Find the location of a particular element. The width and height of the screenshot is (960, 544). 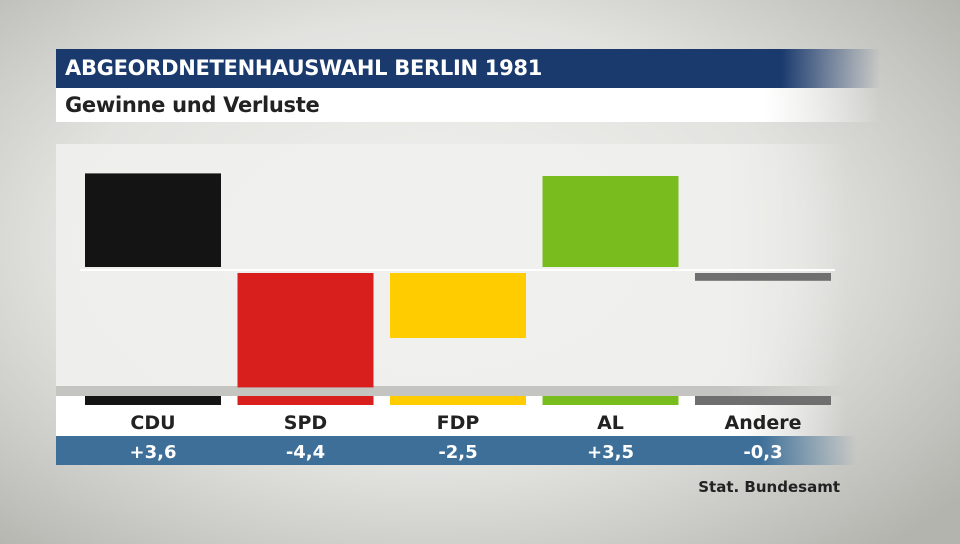

category-label-al: AL is located at coordinates (610, 423).